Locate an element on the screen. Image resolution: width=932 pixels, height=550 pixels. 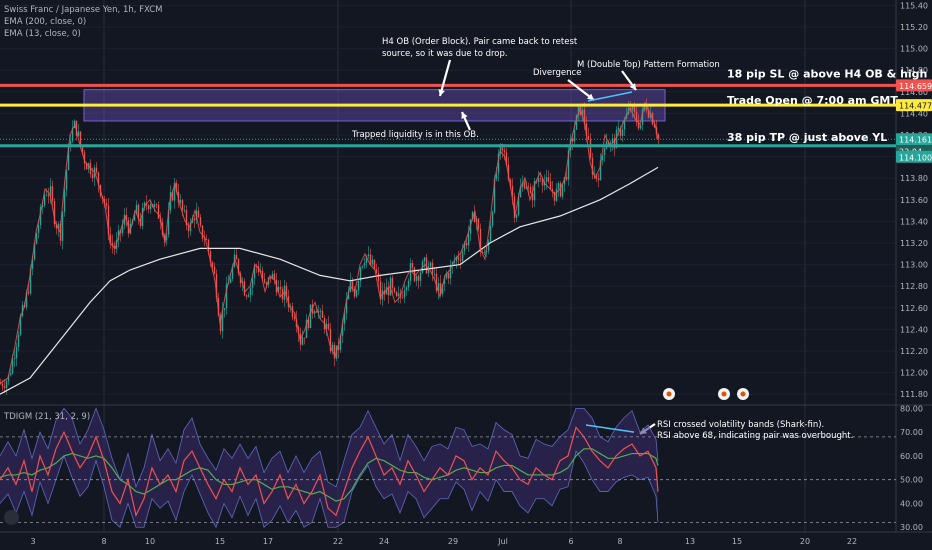
y-tick-label: 115.40 is located at coordinates (914, 5).